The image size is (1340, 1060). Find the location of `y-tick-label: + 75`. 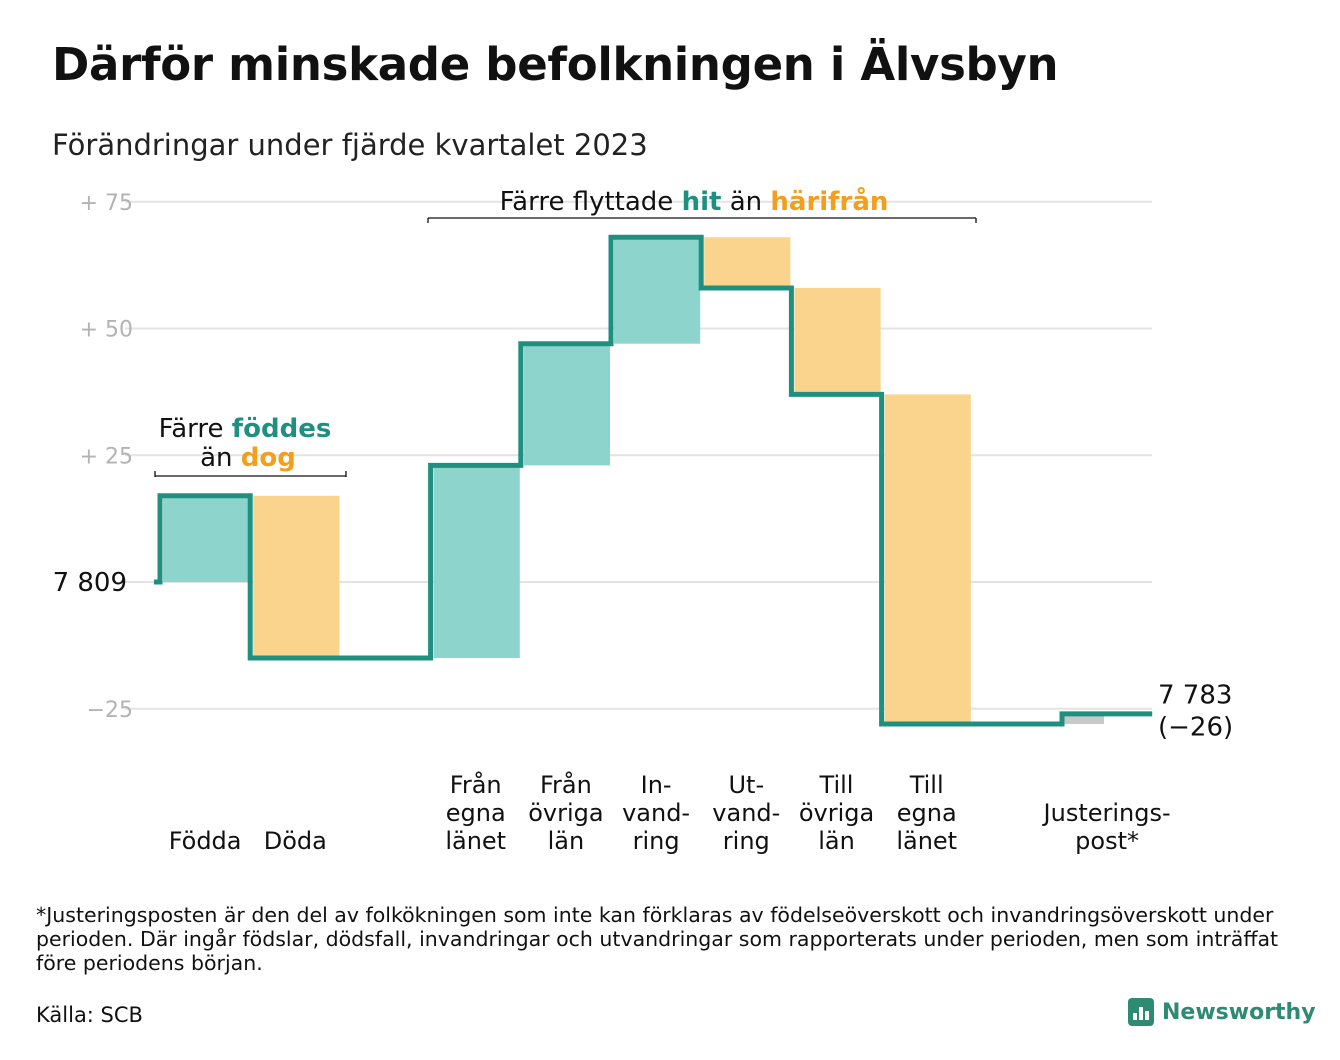

y-tick-label: + 75 is located at coordinates (106, 203).